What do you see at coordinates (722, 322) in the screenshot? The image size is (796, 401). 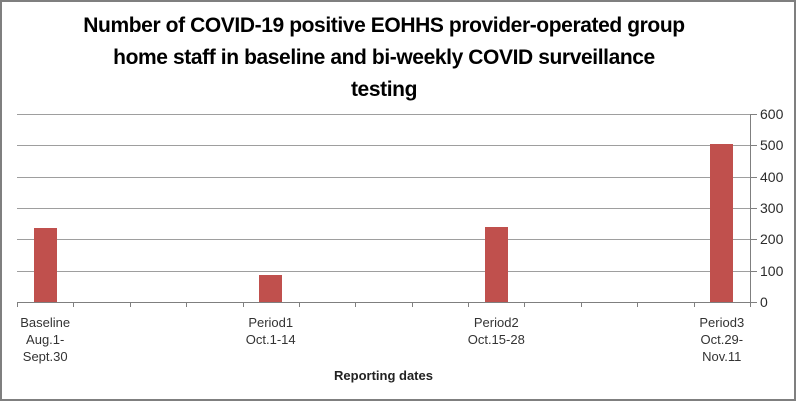 I see `x-axis-label-line: Period3` at bounding box center [722, 322].